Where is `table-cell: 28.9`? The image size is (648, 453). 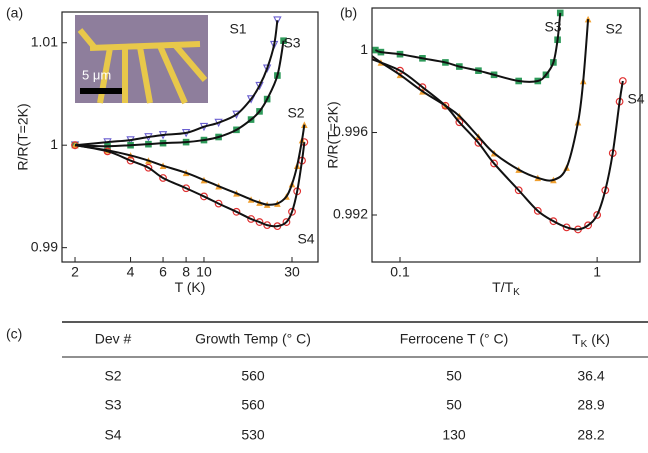 table-cell: 28.9 is located at coordinates (590, 405).